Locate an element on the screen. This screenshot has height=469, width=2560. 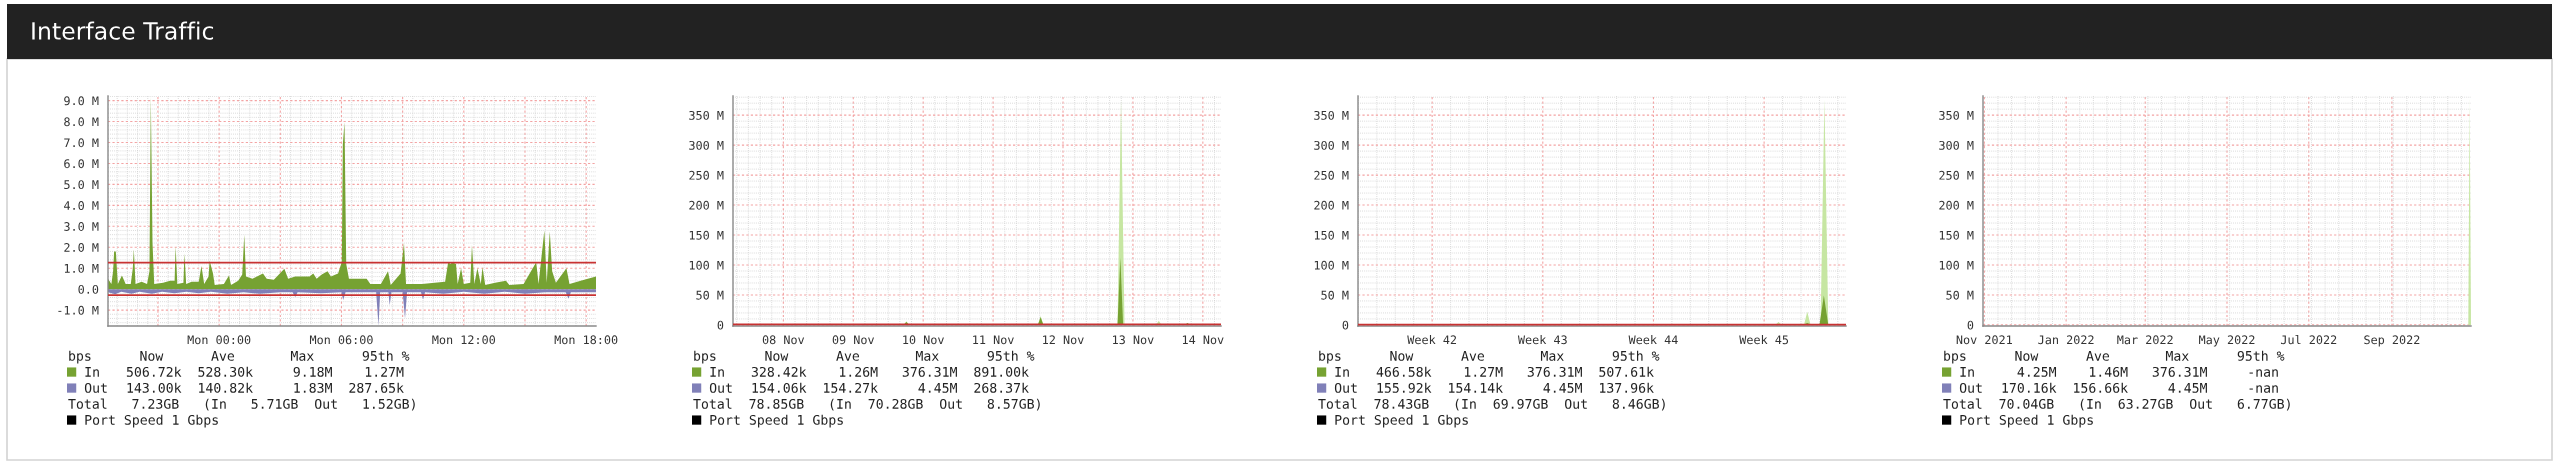
x-tick-label: Mon 00:00 is located at coordinates (219, 340).